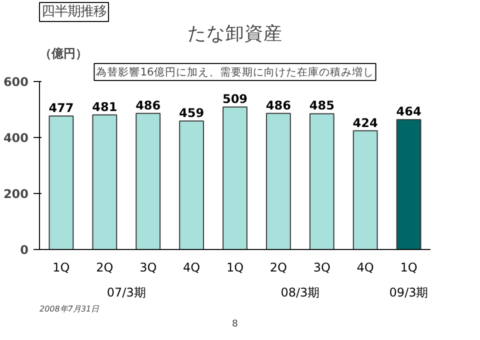  Describe the element at coordinates (235, 33) in the screenshot. I see `chart-title: たな卸資産` at that location.